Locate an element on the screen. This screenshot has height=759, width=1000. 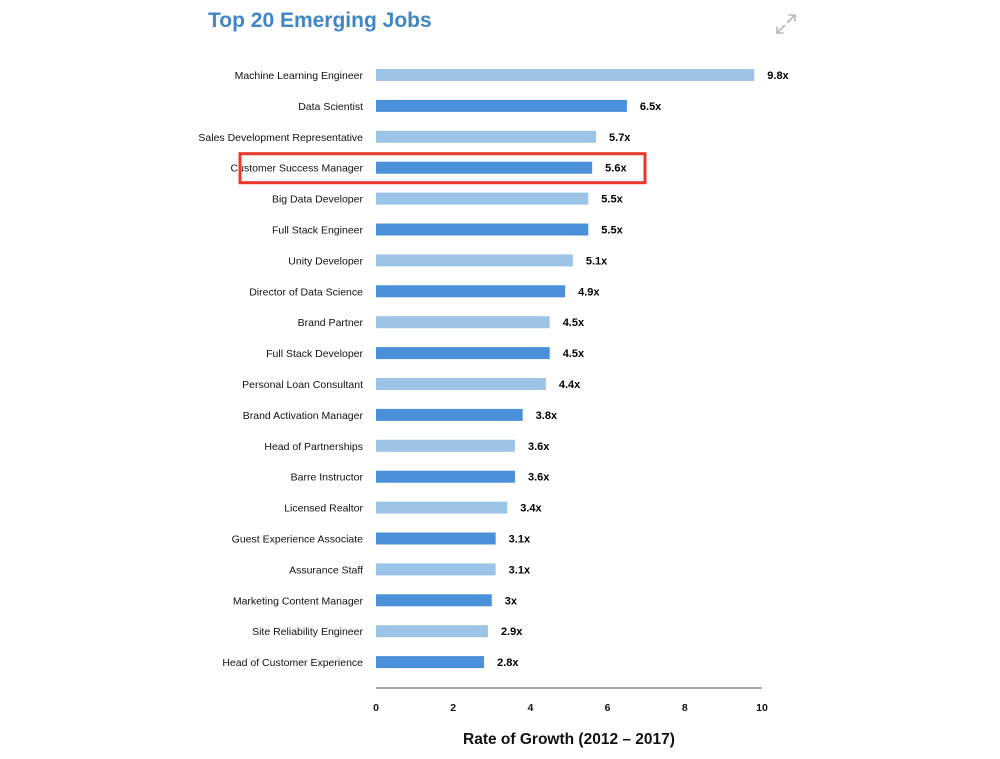
value-label: 2.8x is located at coordinates (508, 663).